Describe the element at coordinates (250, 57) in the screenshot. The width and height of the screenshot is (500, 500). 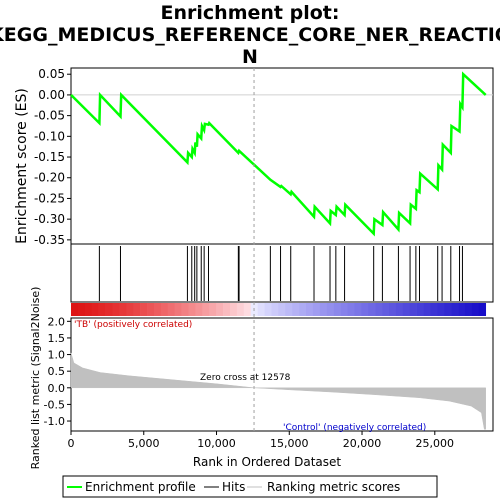
I see `chart-title-line-3: N` at that location.